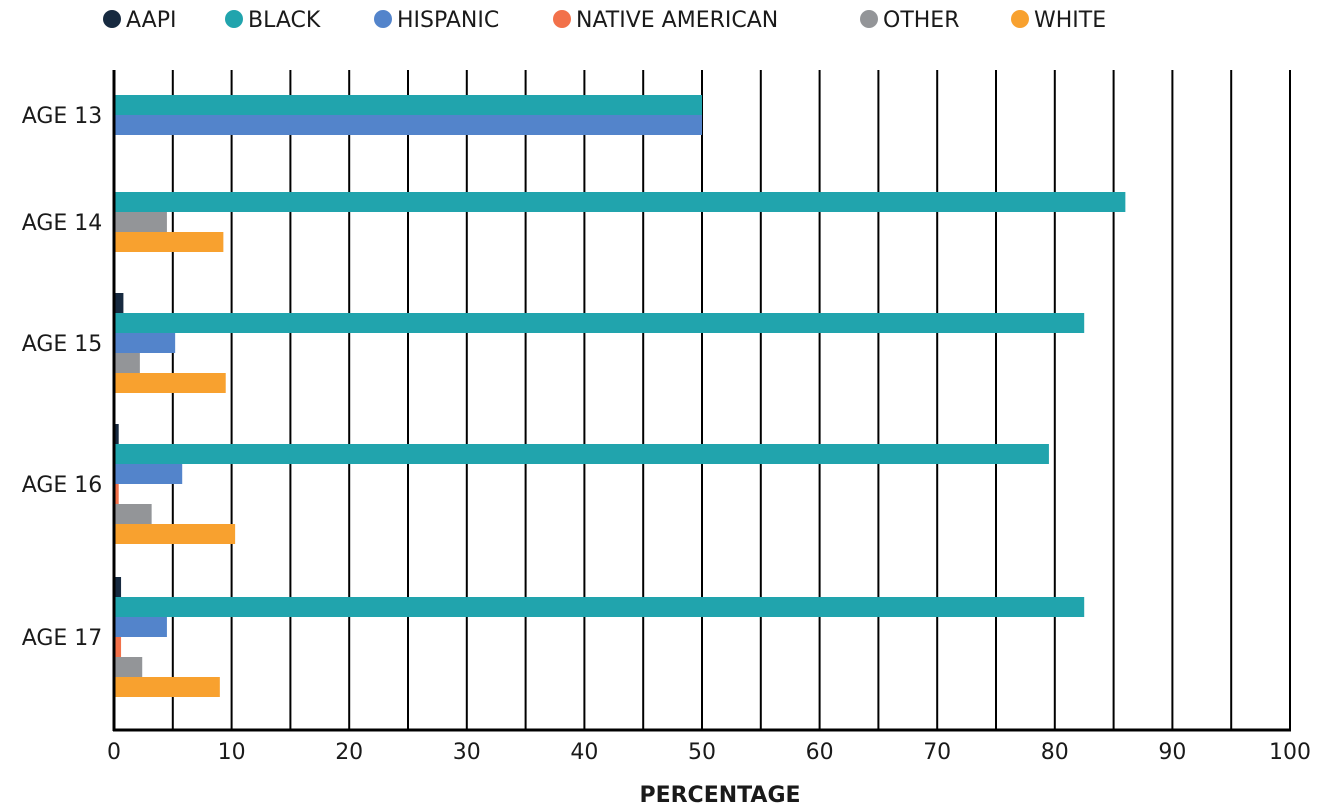  I want to click on bar-age-17-other, so click(128, 667).